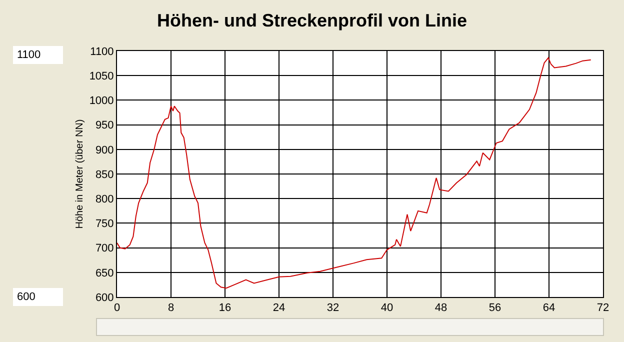  I want to click on text: 1100, so click(38, 55).